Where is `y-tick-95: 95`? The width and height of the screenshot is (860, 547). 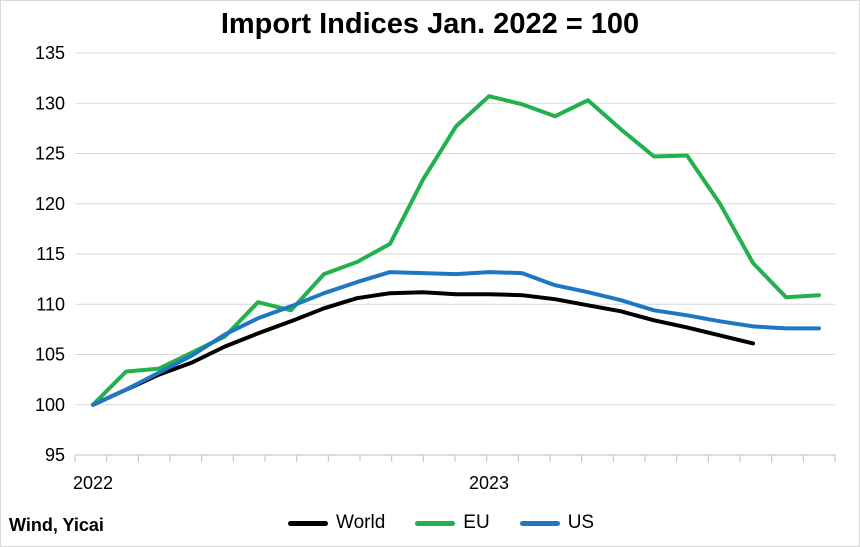 y-tick-95: 95 is located at coordinates (55, 455).